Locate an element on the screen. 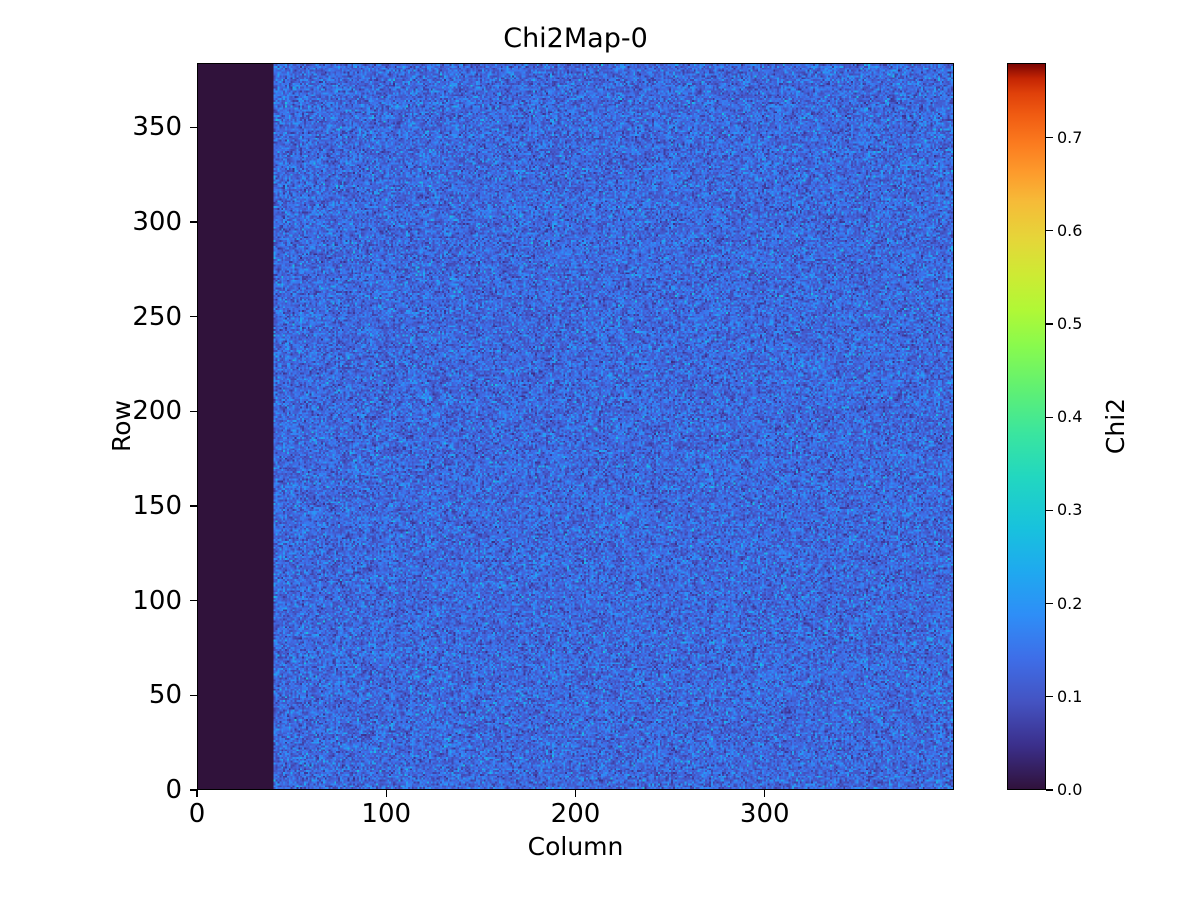 The width and height of the screenshot is (1200, 900). y-axis-label: Row is located at coordinates (121, 426).